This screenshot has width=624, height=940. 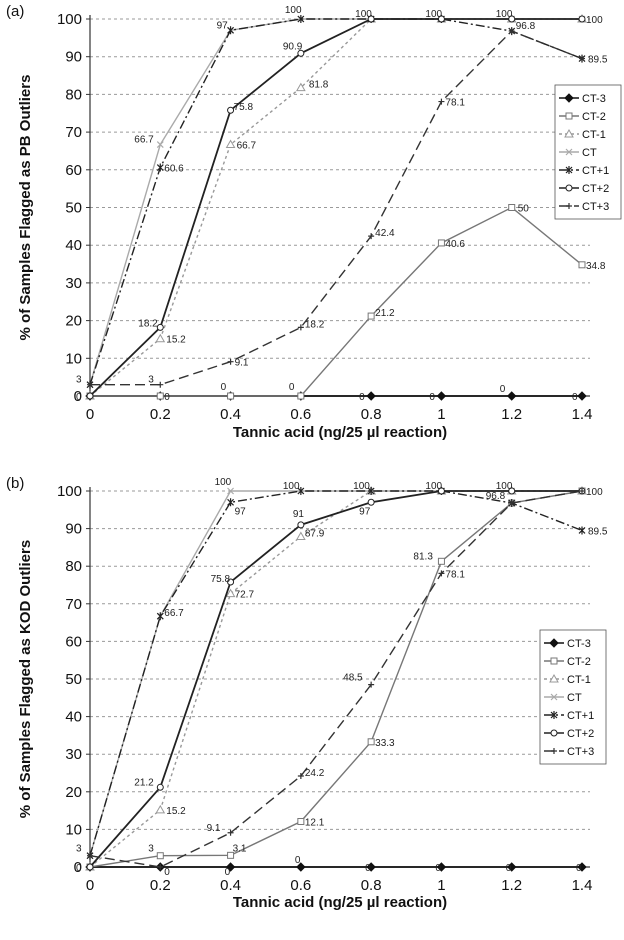 I want to click on y-tick-label: 20, so click(x=73, y=321).